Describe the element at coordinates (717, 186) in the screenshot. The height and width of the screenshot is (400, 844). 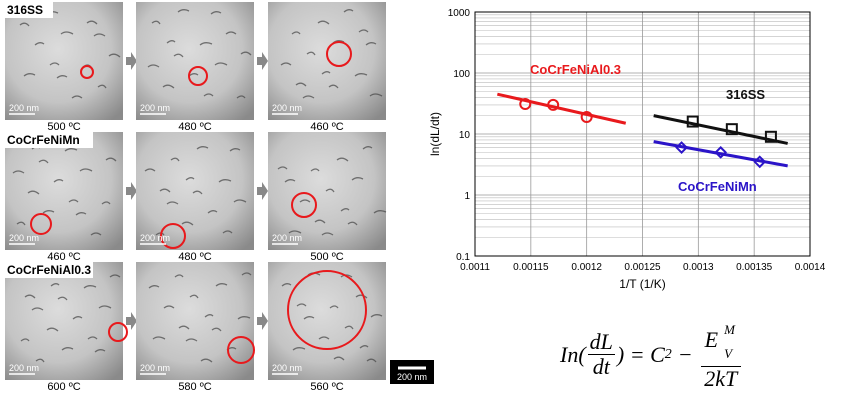
I see `series-label: CoCrFeNiMn` at that location.